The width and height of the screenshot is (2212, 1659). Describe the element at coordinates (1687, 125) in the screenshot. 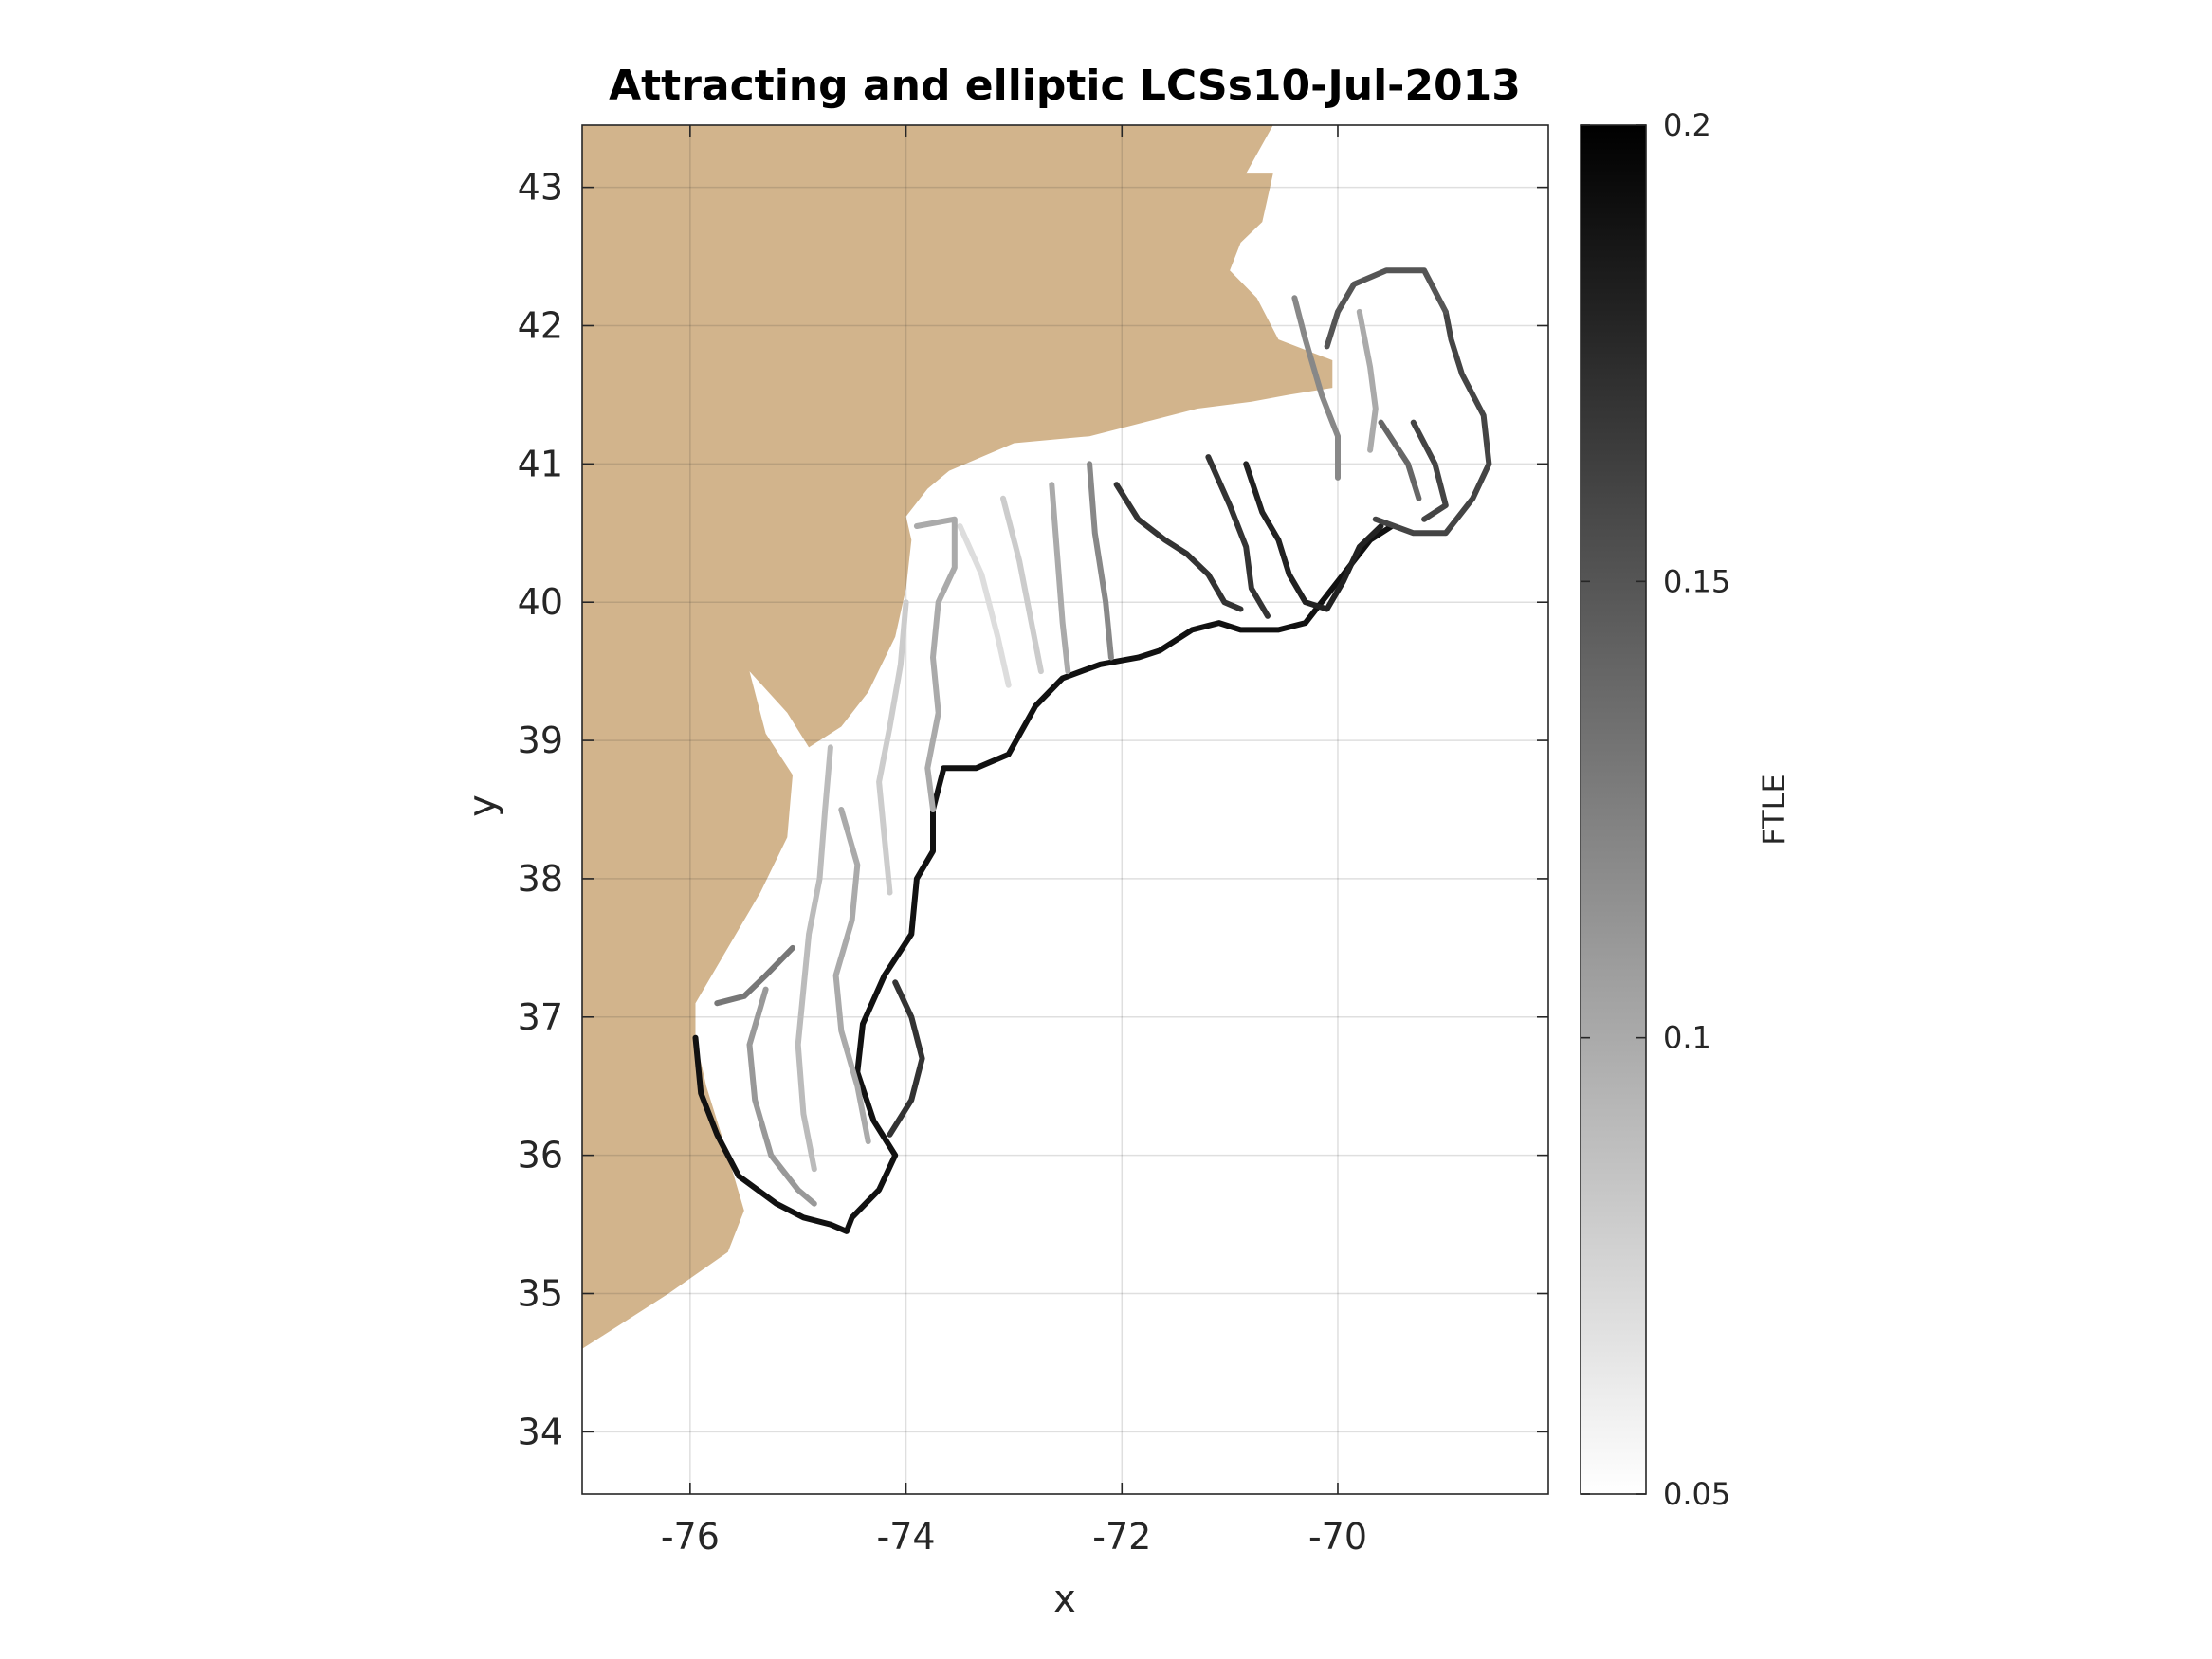

I see `colorbar-tick-label: 0.2` at that location.